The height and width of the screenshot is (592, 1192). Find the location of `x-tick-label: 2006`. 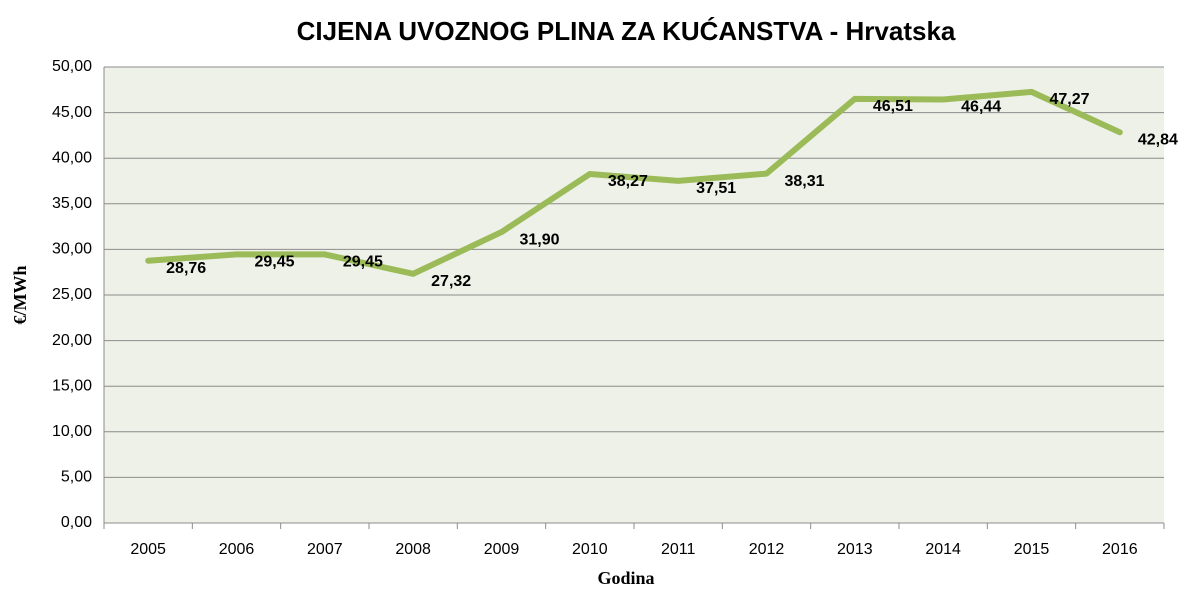

x-tick-label: 2006 is located at coordinates (237, 549).